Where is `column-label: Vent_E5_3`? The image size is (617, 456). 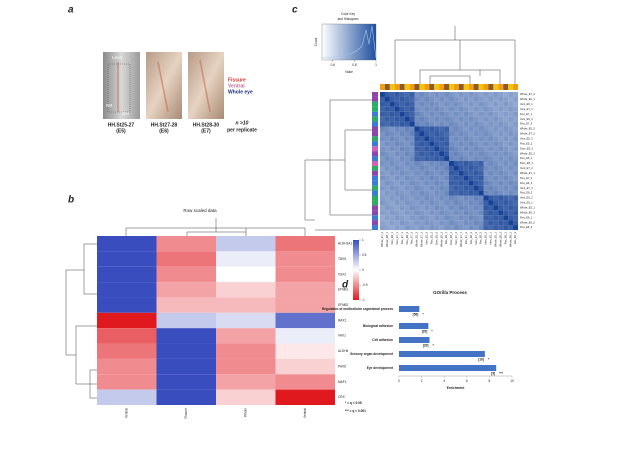 column-label: Vent_E5_3 is located at coordinates (427, 237).